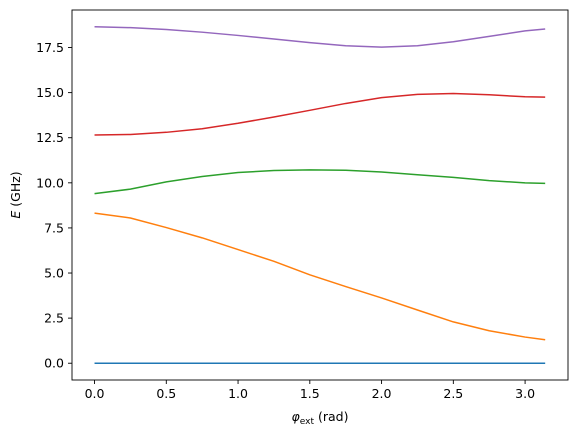 The image size is (578, 436). I want to click on x-tick-label: 3.0, so click(525, 393).